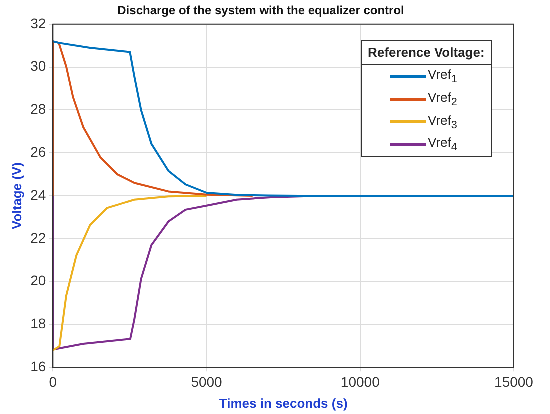  What do you see at coordinates (443, 144) in the screenshot?
I see `legend-label: Vref$_{4}$` at bounding box center [443, 144].